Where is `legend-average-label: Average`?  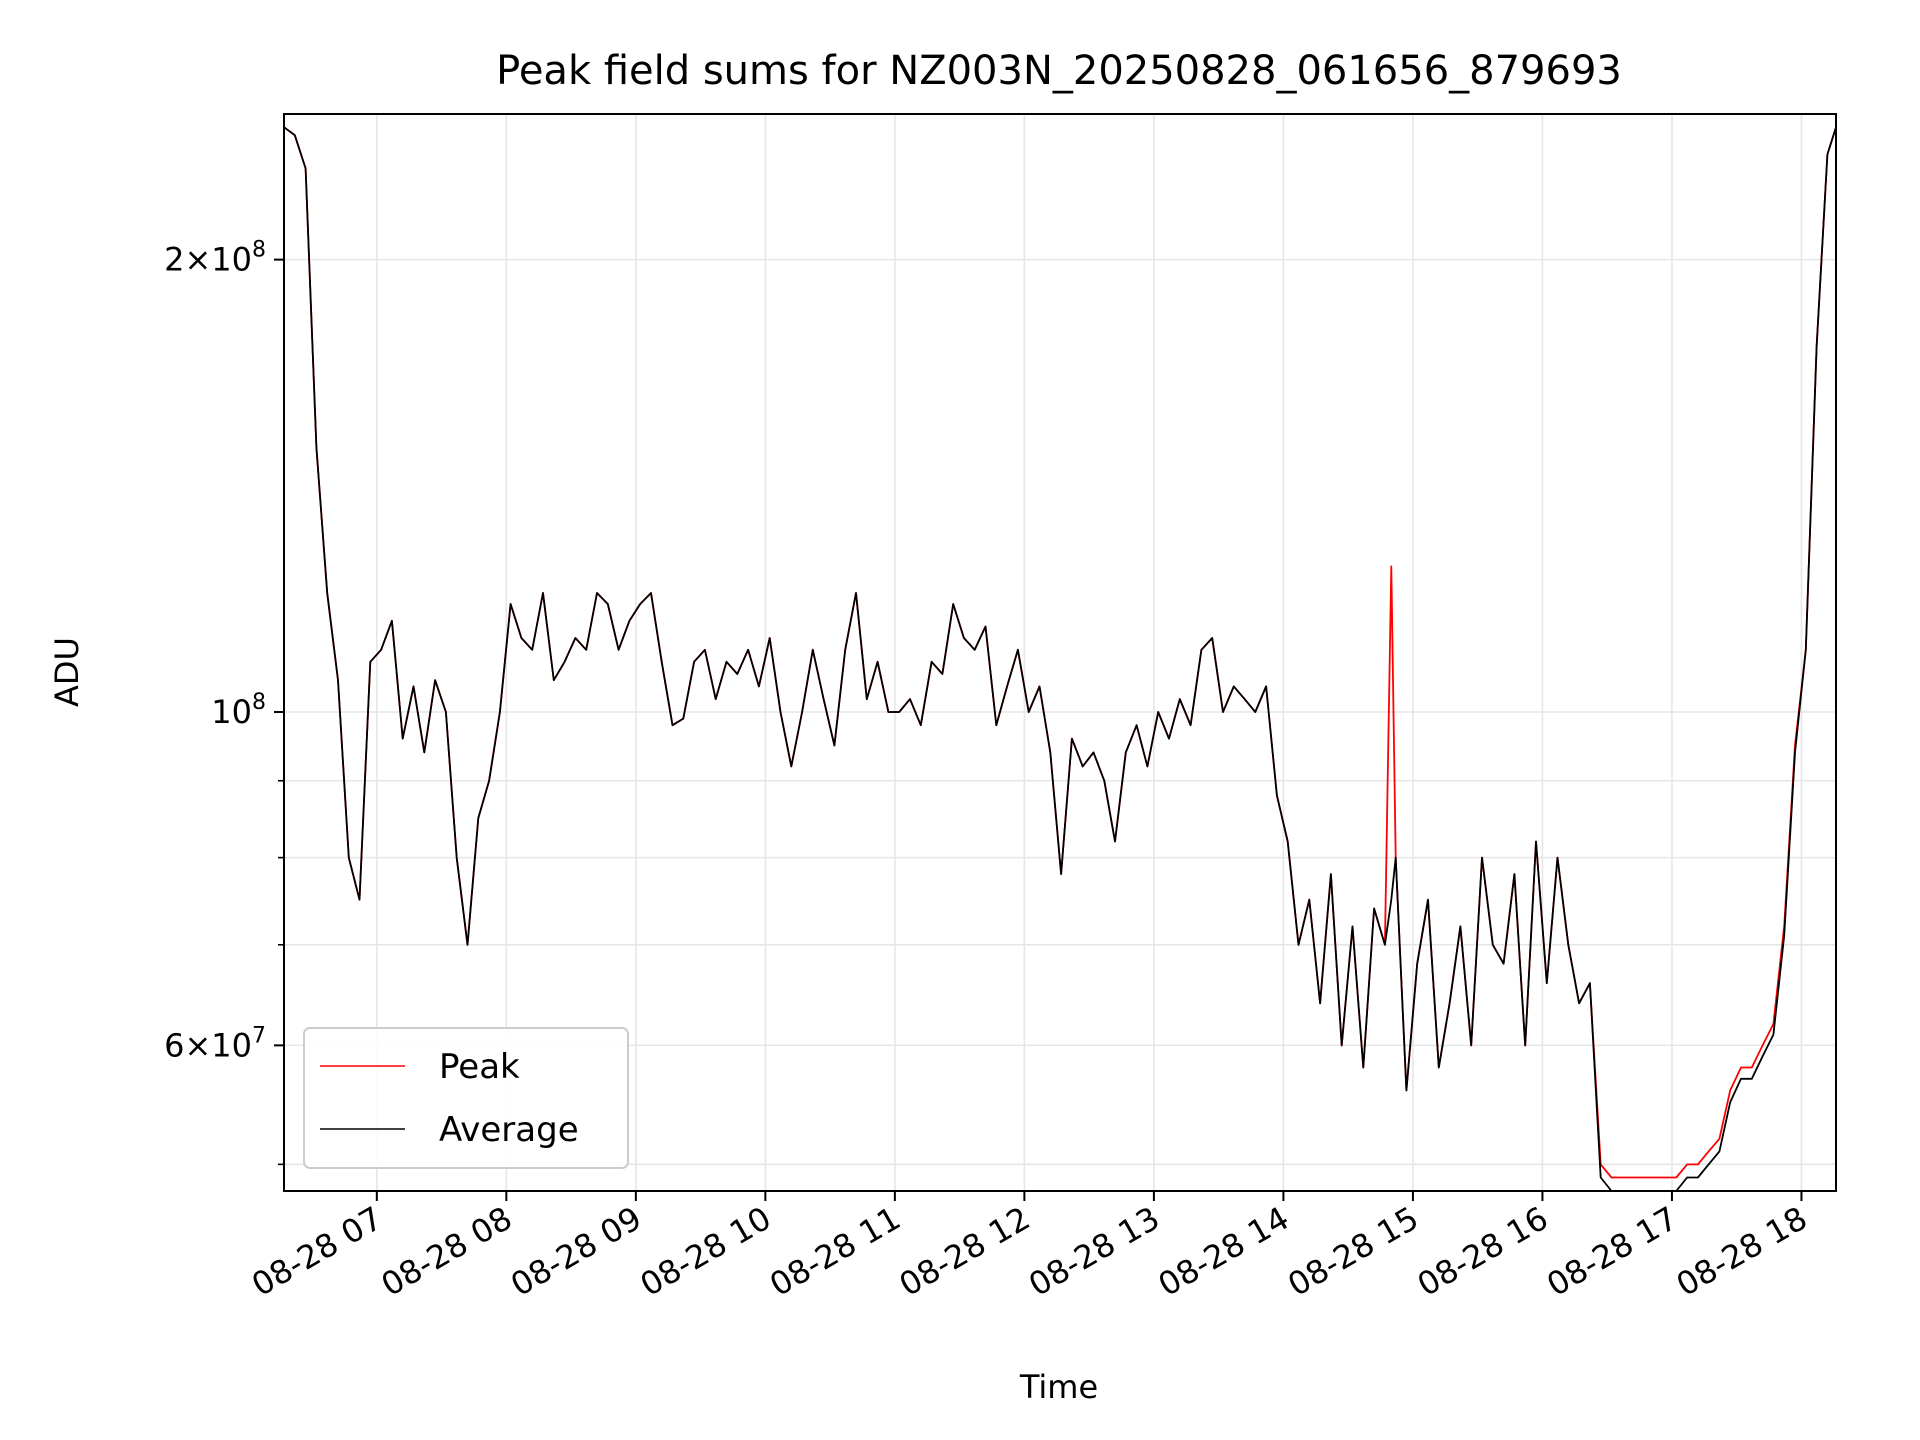 legend-average-label: Average is located at coordinates (509, 1130).